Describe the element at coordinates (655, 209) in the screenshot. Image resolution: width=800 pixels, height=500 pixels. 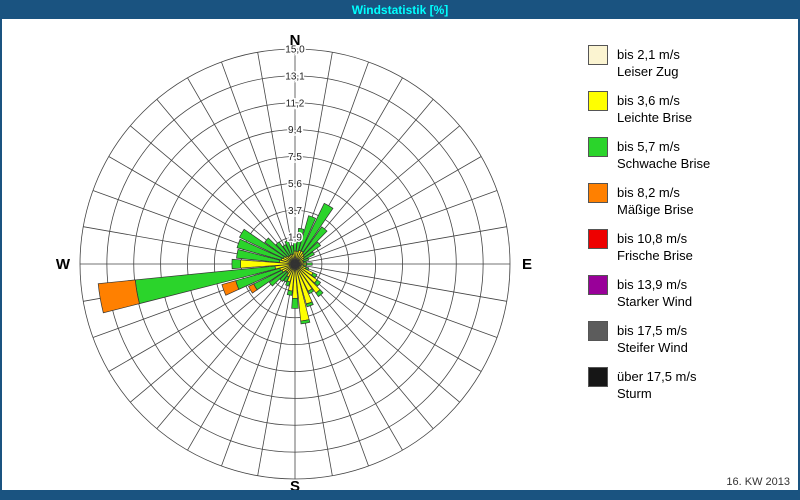
I see `legend-description: Mäßige Brise` at that location.